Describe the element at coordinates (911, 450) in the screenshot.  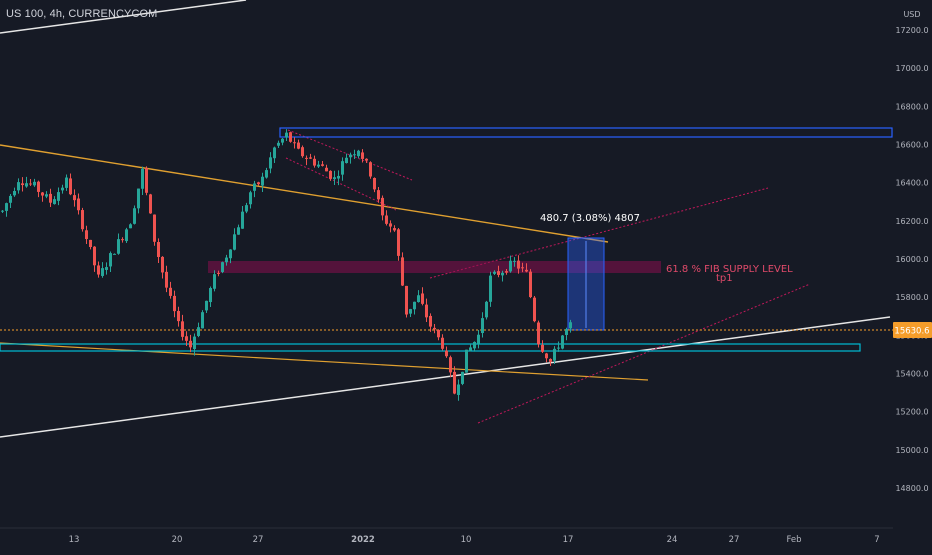
I see `y-tick-label: 15000.0` at that location.